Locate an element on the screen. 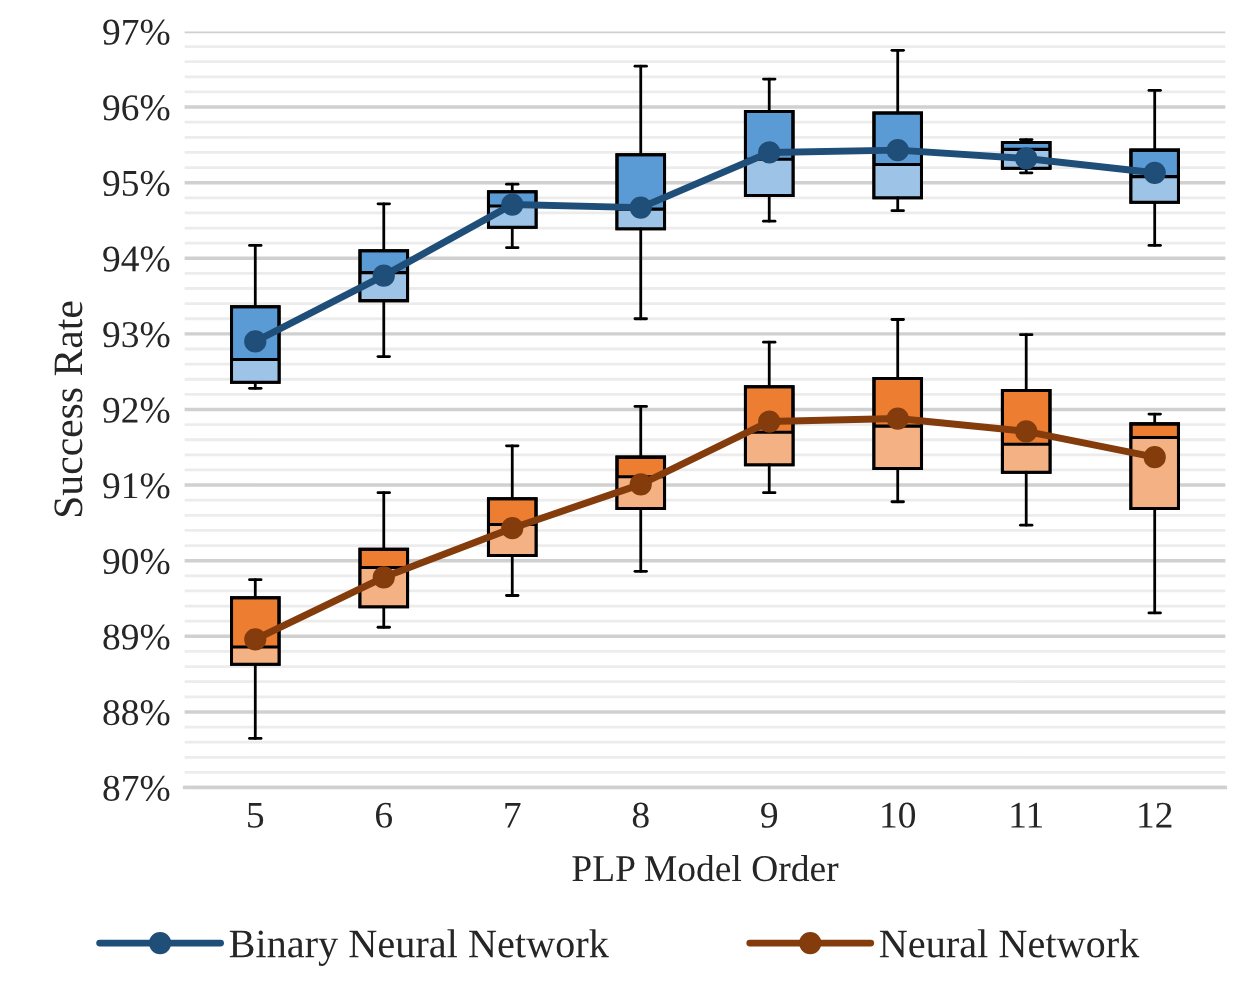 This screenshot has width=1239, height=982. y-tick-label: 92% is located at coordinates (136, 410).